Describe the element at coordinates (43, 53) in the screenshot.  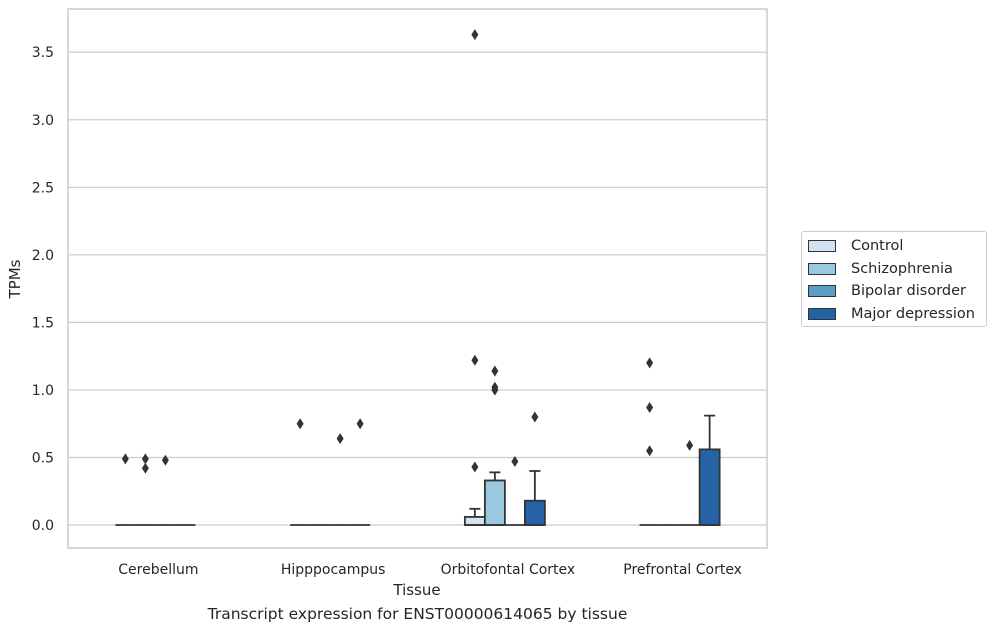
I see `y-tick-label: 3.5` at that location.